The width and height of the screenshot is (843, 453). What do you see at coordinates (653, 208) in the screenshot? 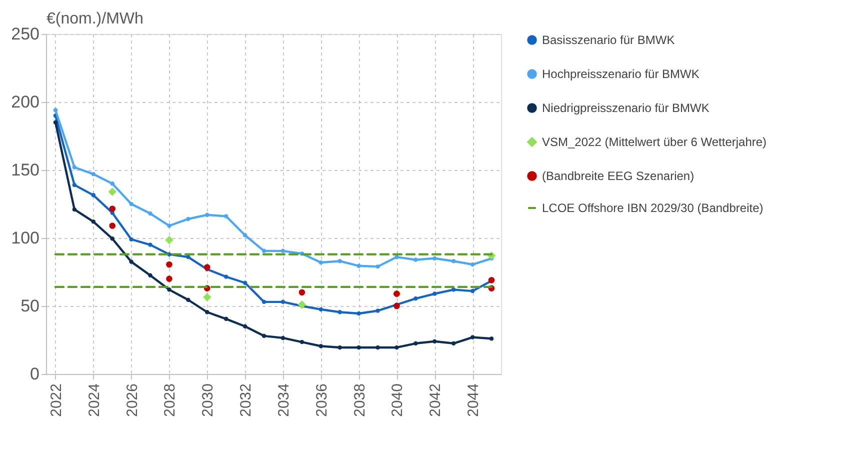
I see `legend-label: LCOE Offshore IBN 2029/30 (Bandbreite)` at bounding box center [653, 208].